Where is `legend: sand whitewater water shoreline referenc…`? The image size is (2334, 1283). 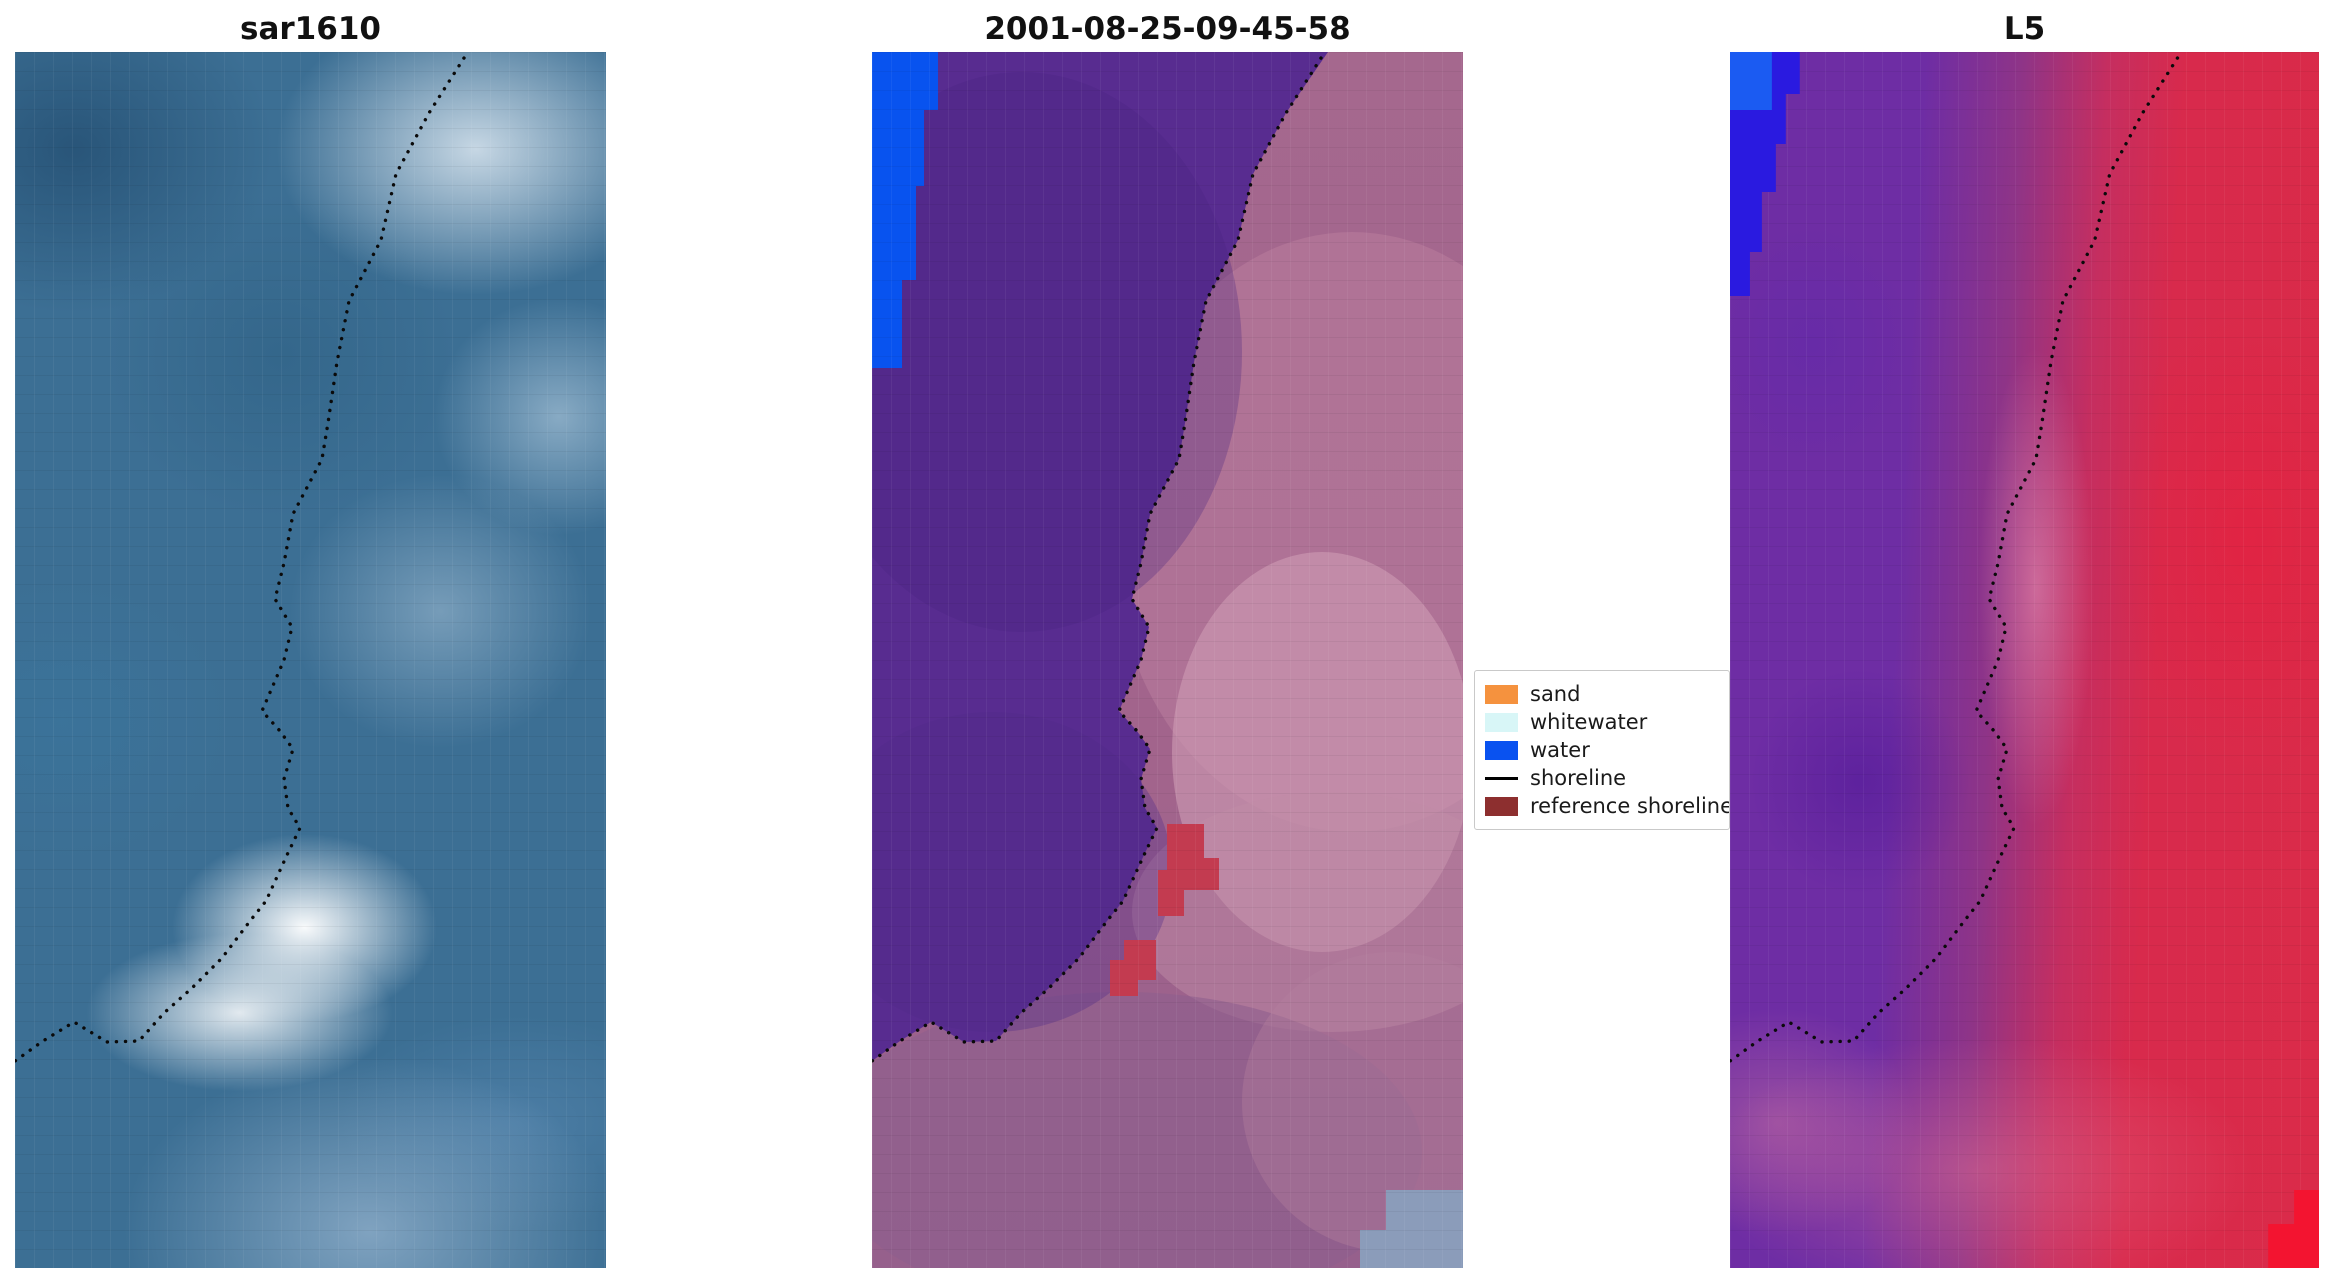
legend: sand whitewater water shoreline referenc… is located at coordinates (1602, 750).